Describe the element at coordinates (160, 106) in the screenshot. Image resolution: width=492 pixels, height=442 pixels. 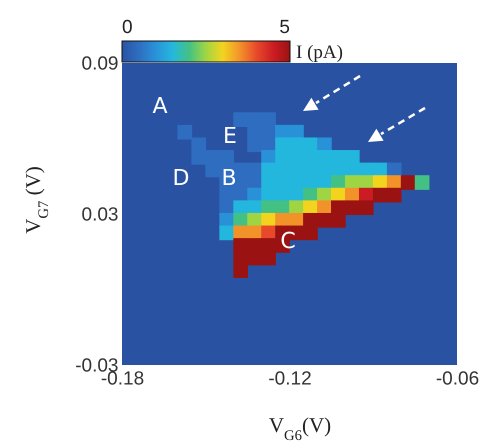
I see `annotation: A` at that location.